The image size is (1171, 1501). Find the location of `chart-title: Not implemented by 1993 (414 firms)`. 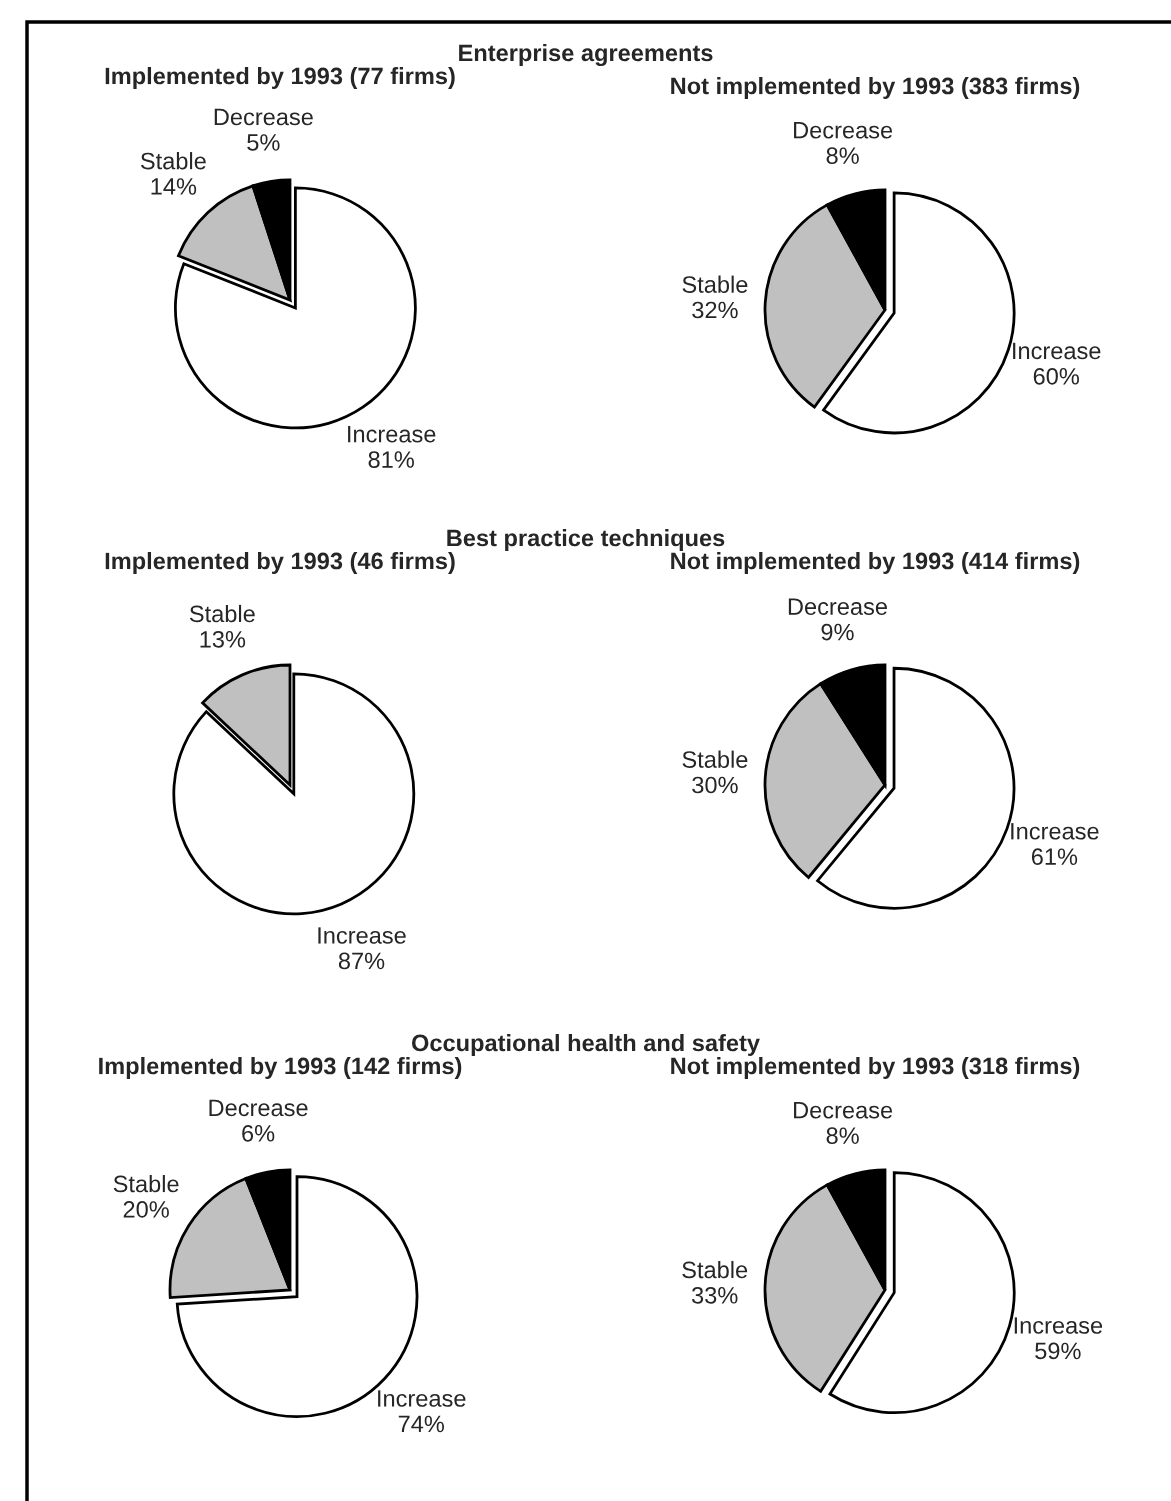

chart-title: Not implemented by 1993 (414 firms) is located at coordinates (875, 563).